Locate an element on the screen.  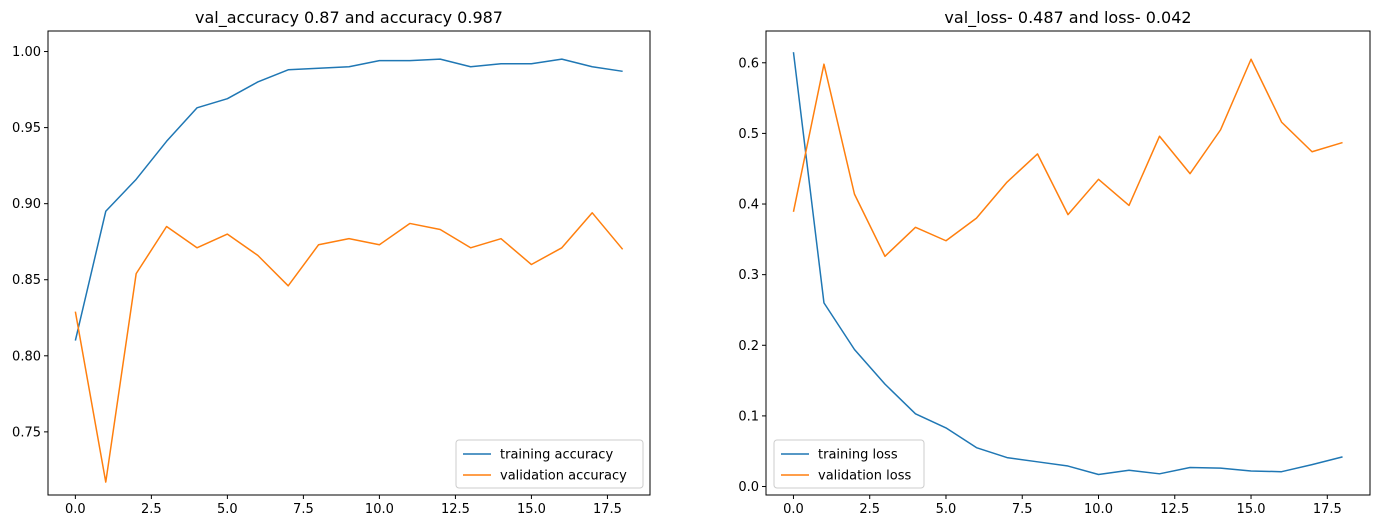
loss-chart-title: val_loss- 0.487 and loss- 0.042 is located at coordinates (1067, 18).